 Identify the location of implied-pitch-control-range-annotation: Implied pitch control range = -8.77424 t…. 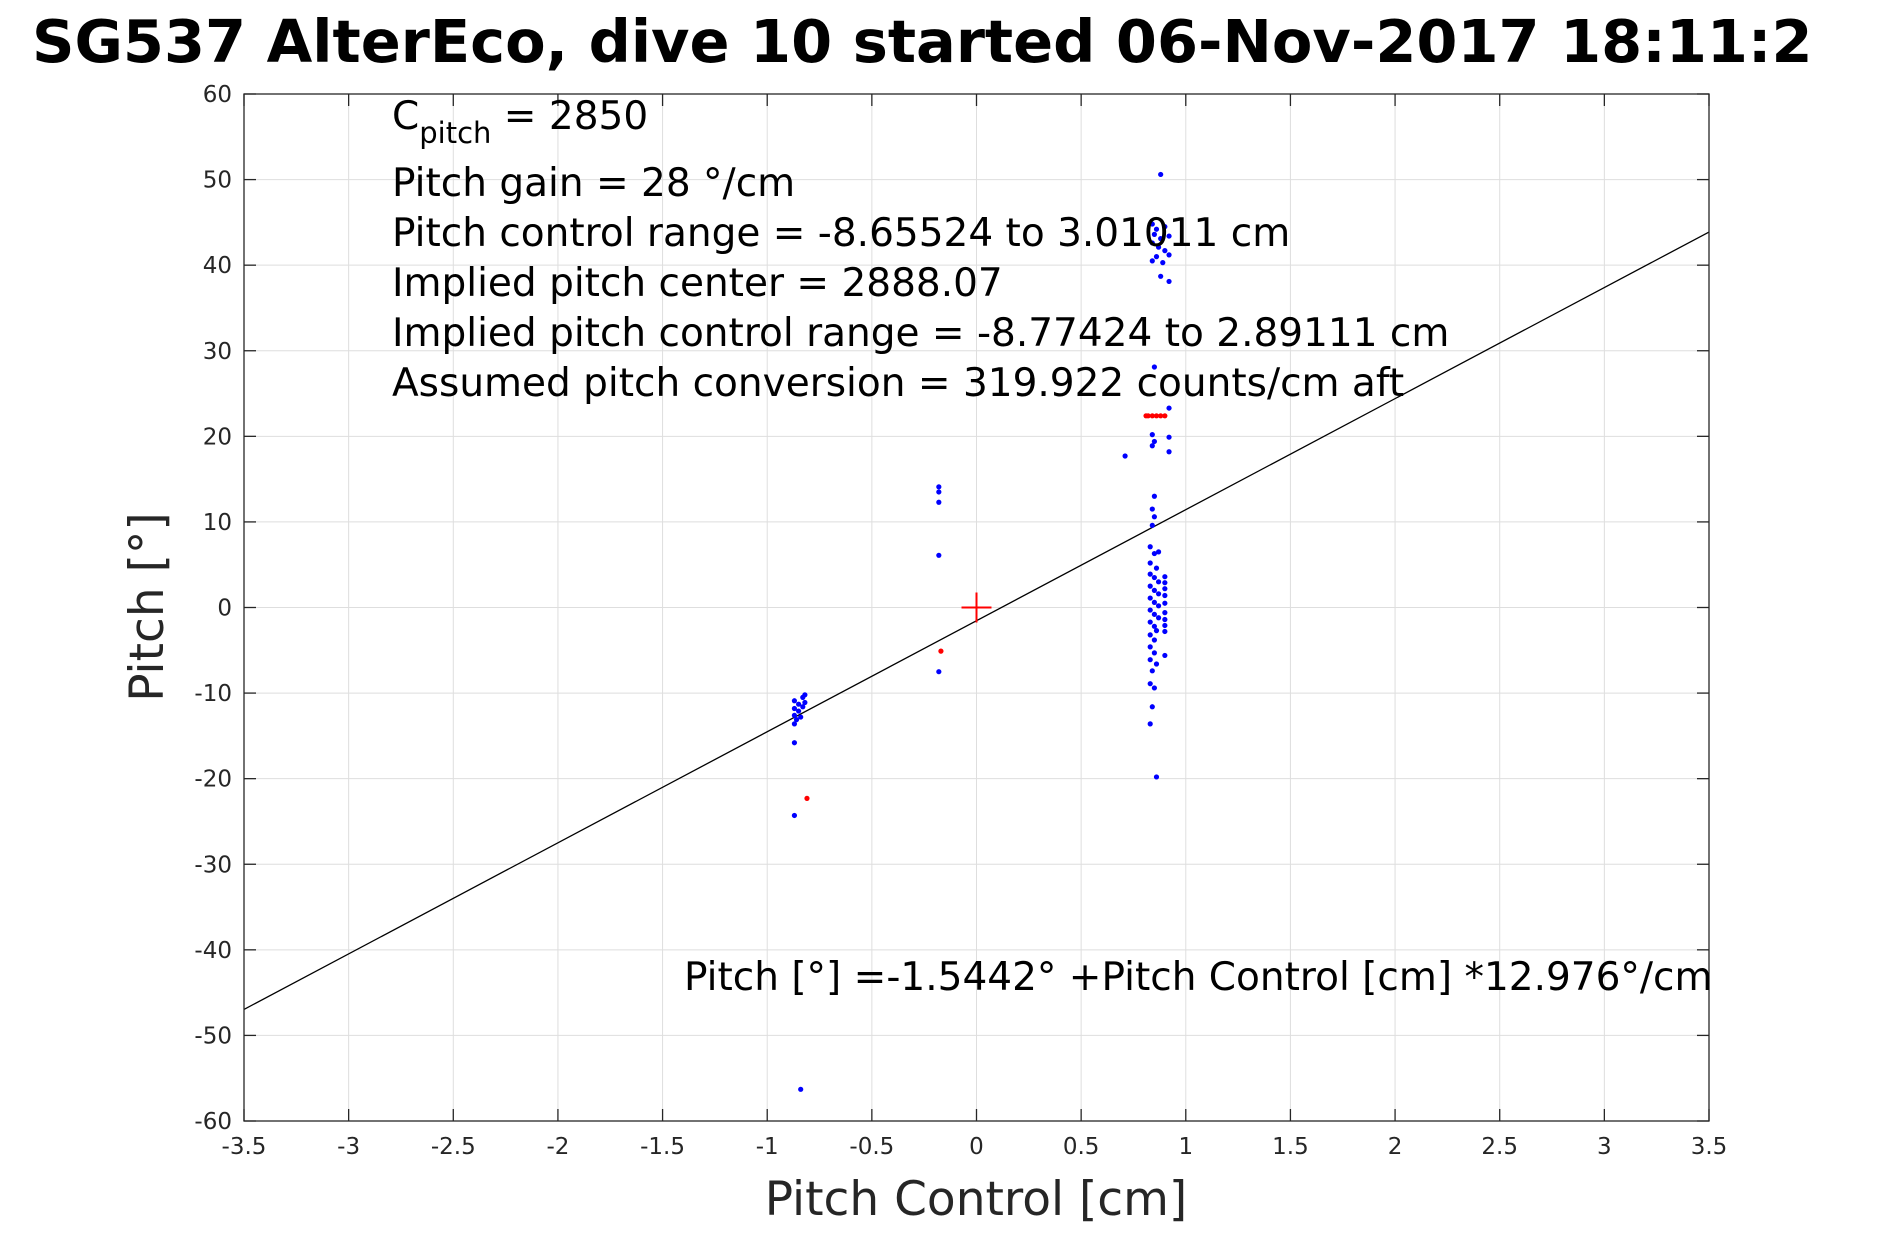
(920, 333).